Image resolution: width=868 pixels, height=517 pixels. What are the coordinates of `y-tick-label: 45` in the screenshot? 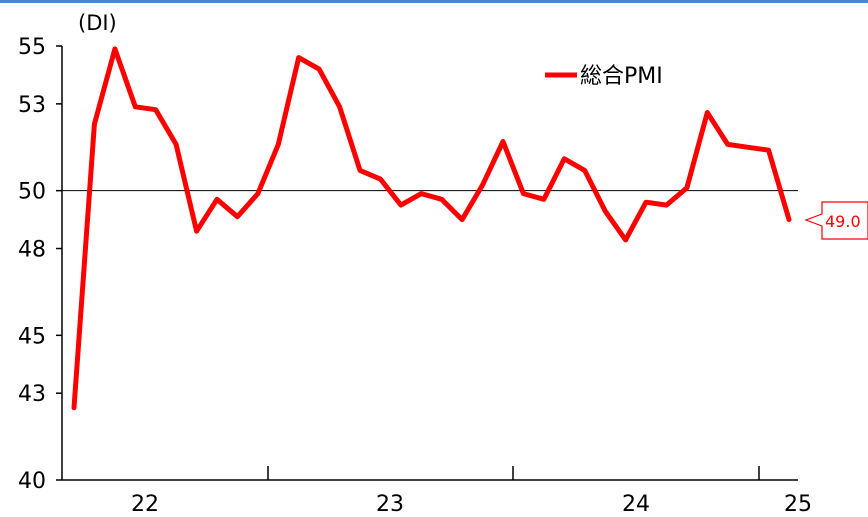 It's located at (32, 336).